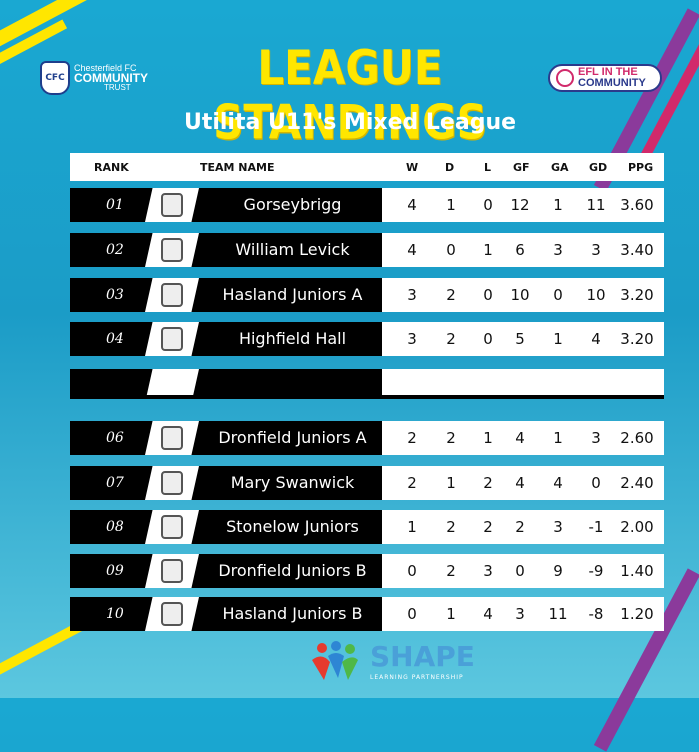 Image resolution: width=699 pixels, height=752 pixels. I want to click on row-gf: 6, so click(520, 250).